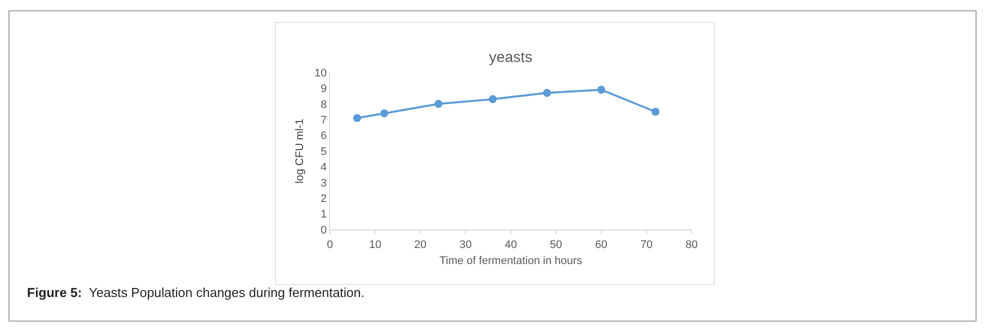 This screenshot has width=988, height=333. What do you see at coordinates (323, 136) in the screenshot?
I see `y-tick-label: 6` at bounding box center [323, 136].